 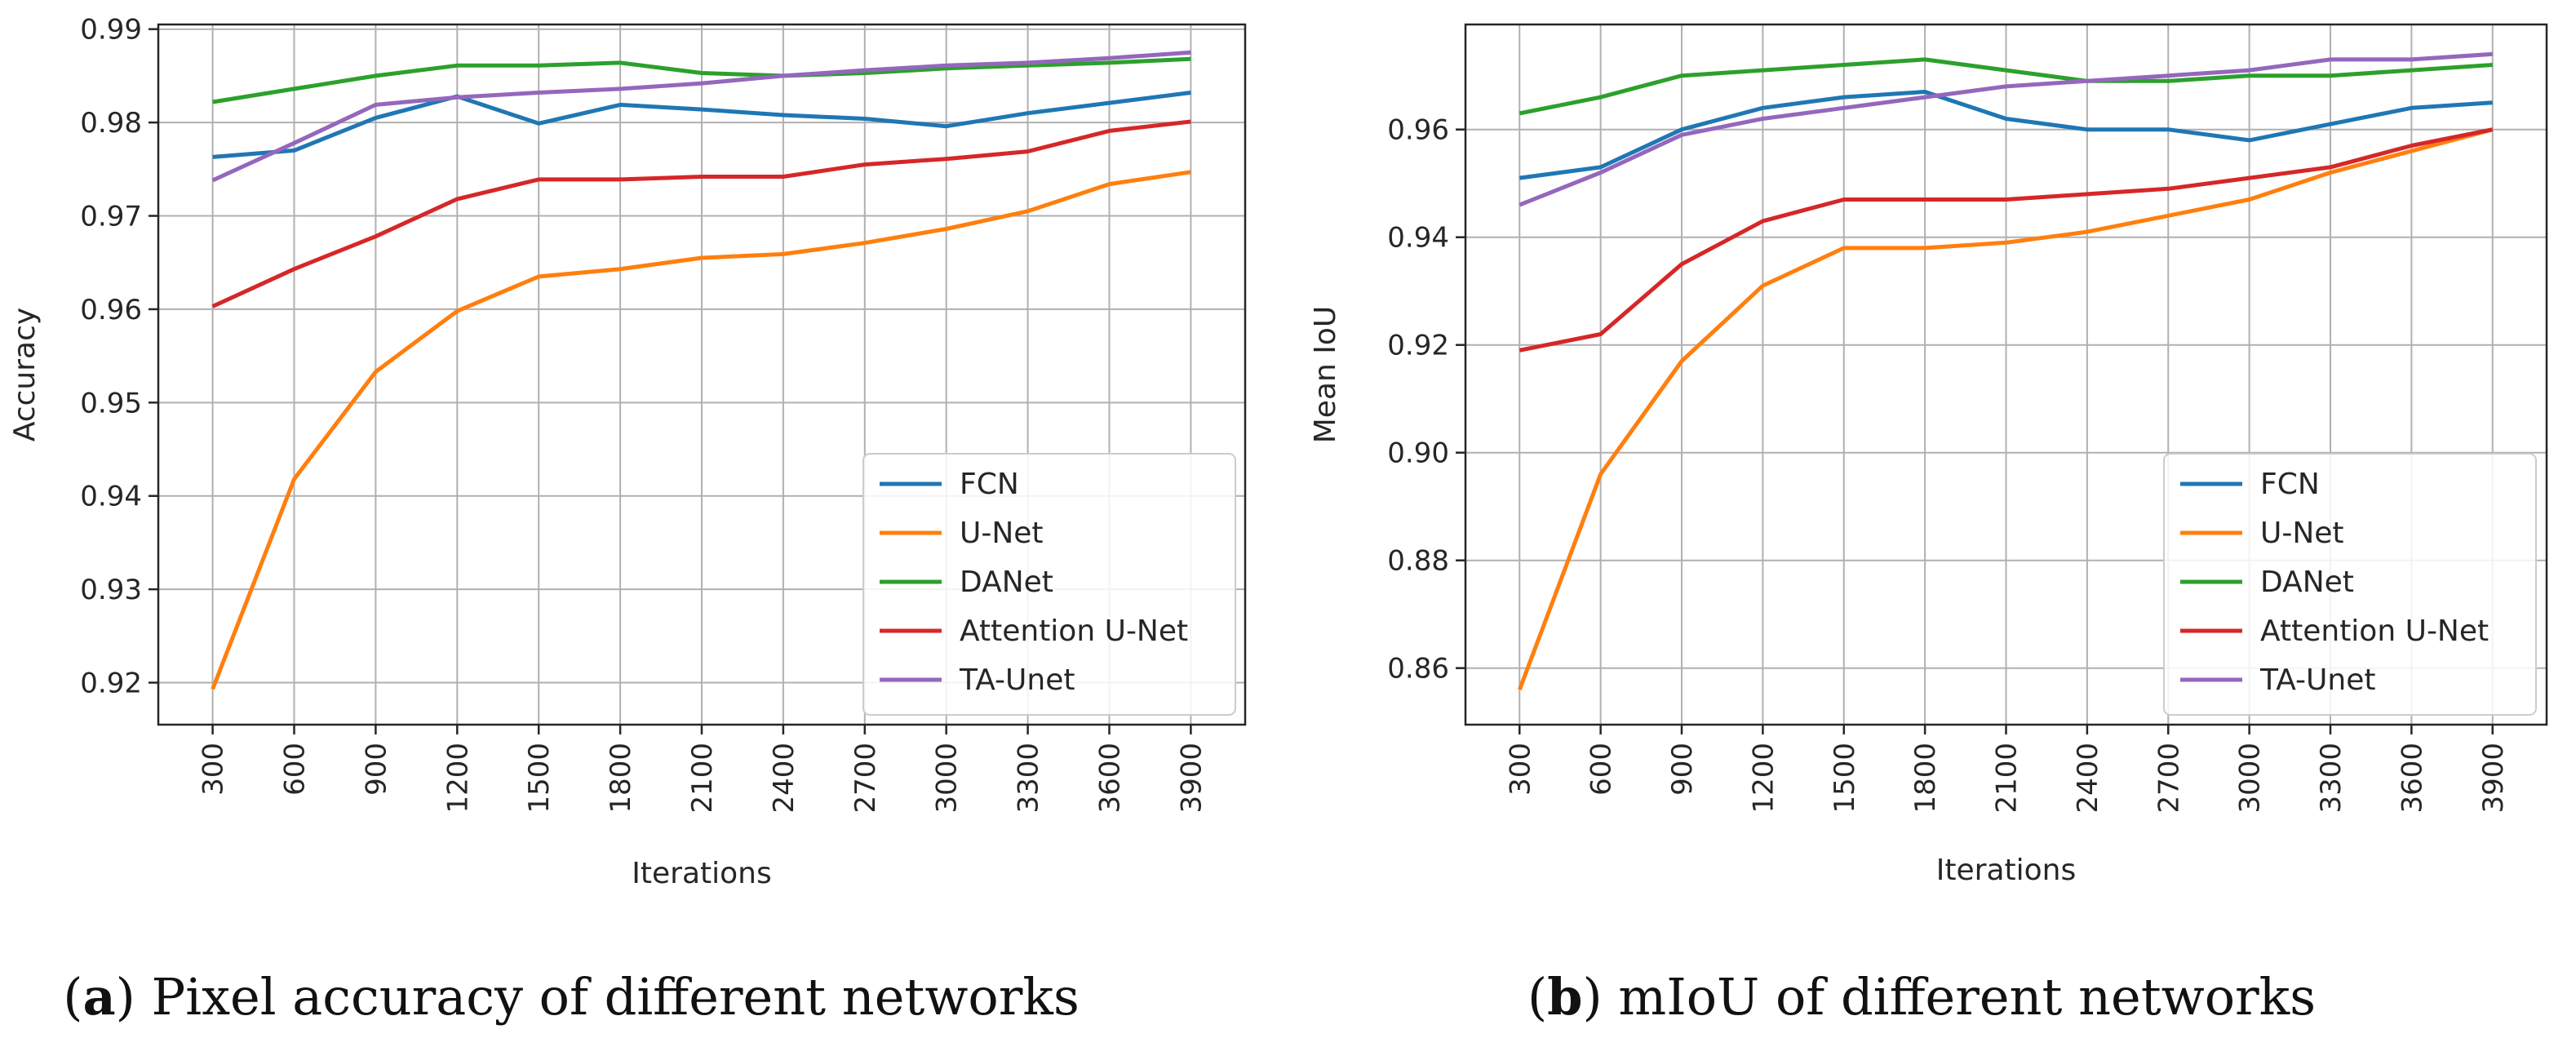 I want to click on caption-a: (a) Pixel accuracy of different networks, so click(x=571, y=997).